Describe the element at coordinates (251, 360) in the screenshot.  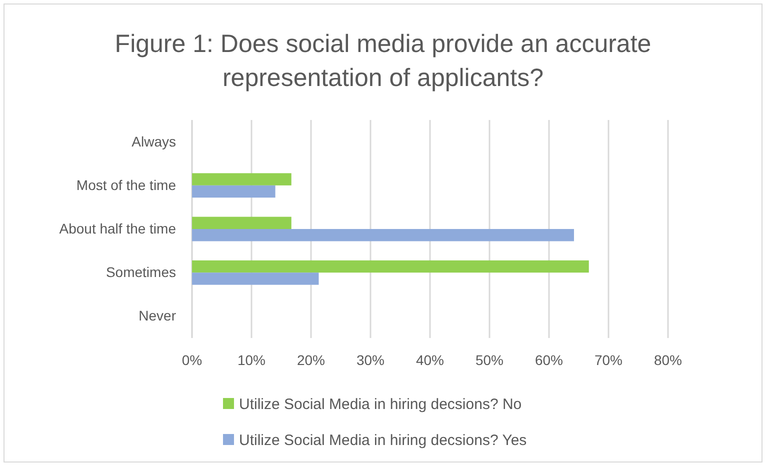
I see `x-tick-label: 10%` at that location.